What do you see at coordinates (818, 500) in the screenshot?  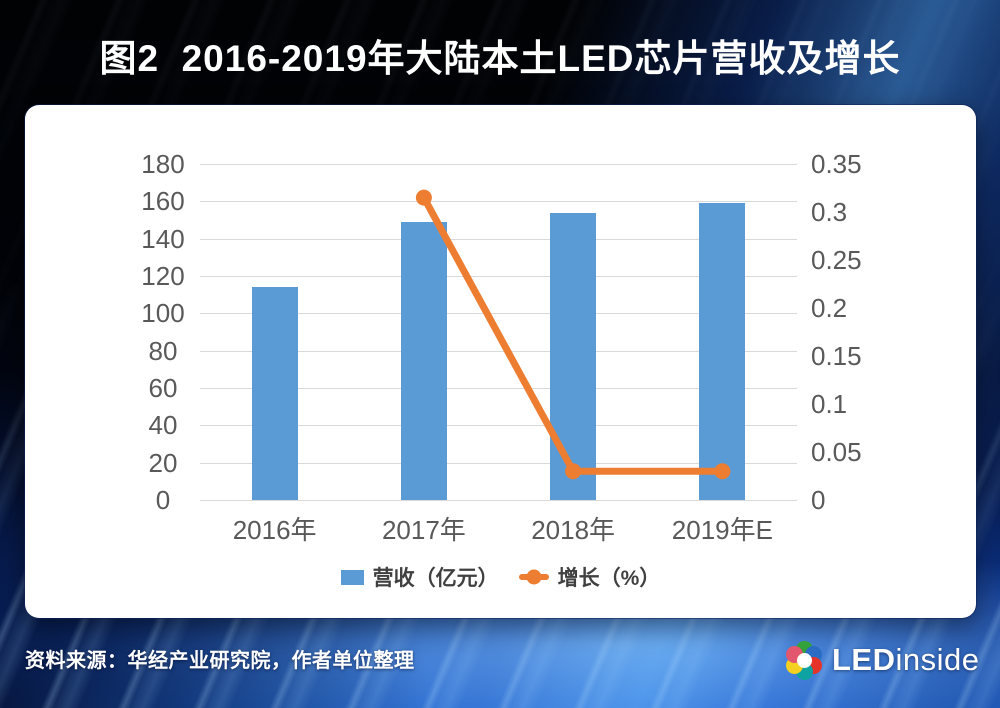 I see `y-tick-right: 0` at bounding box center [818, 500].